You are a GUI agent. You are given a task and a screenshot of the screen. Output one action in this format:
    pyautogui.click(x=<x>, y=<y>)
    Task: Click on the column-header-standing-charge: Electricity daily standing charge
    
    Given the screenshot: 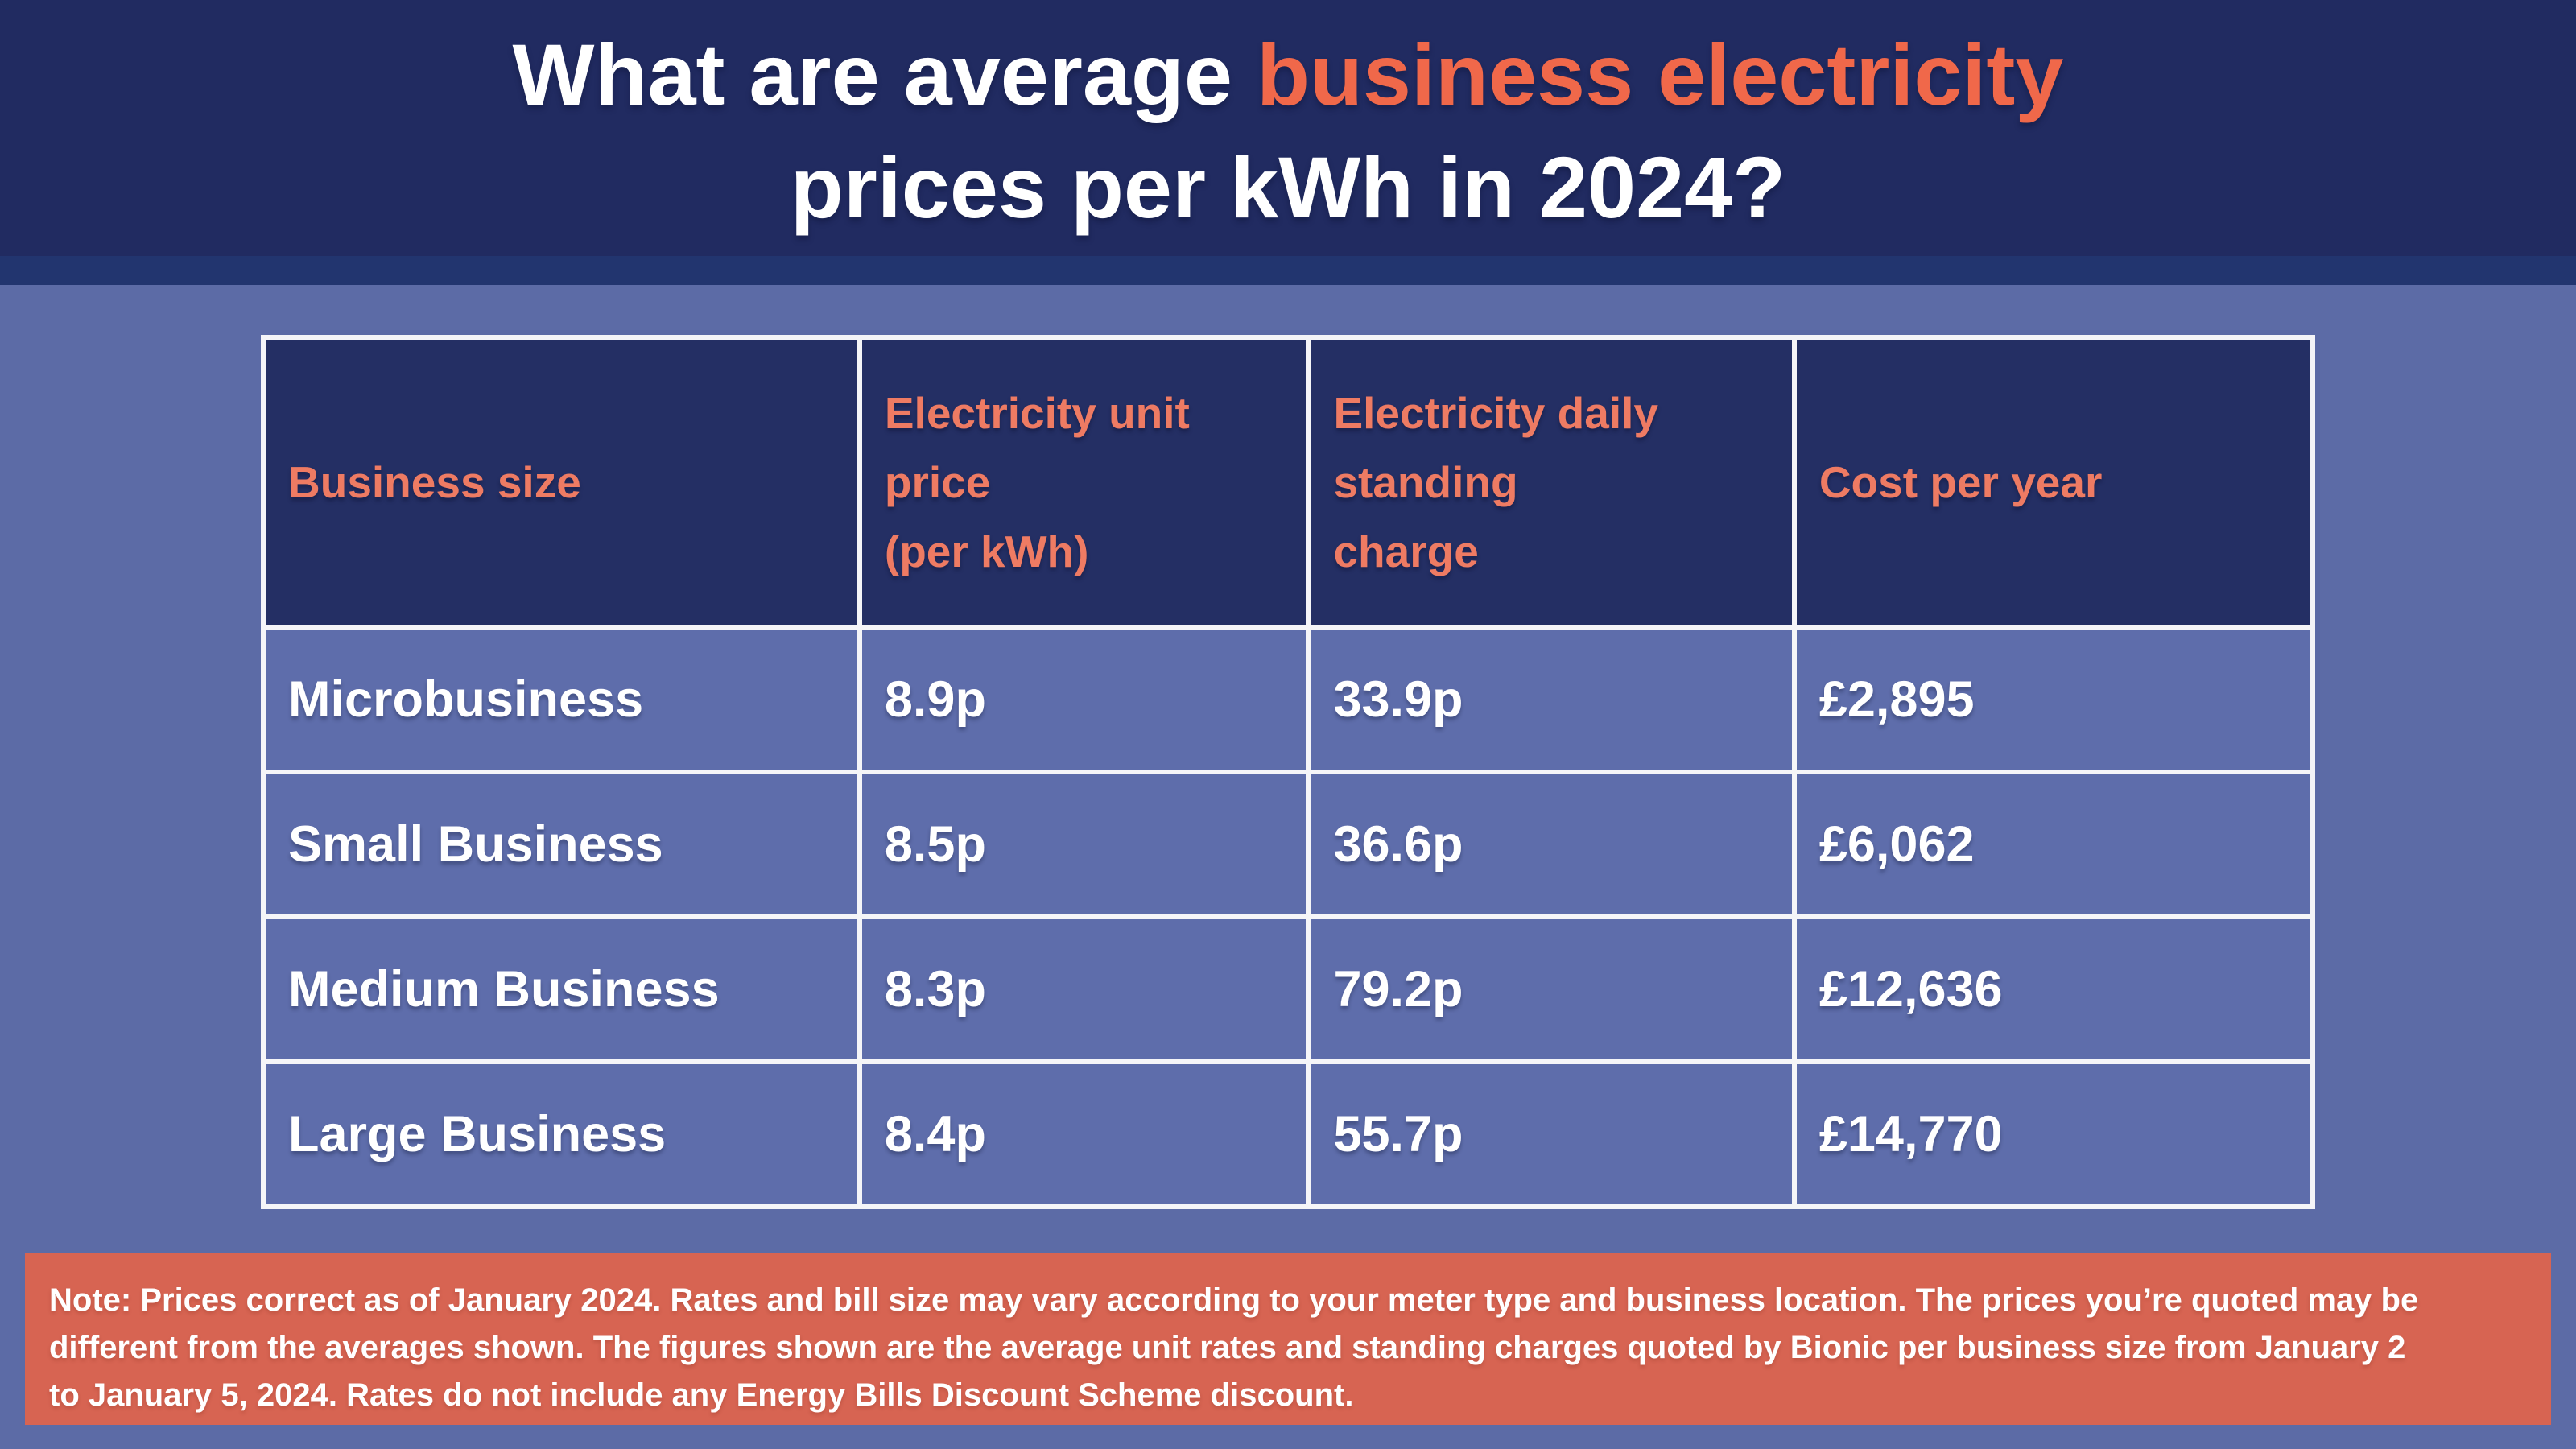 What is the action you would take?
    pyautogui.click(x=1551, y=483)
    